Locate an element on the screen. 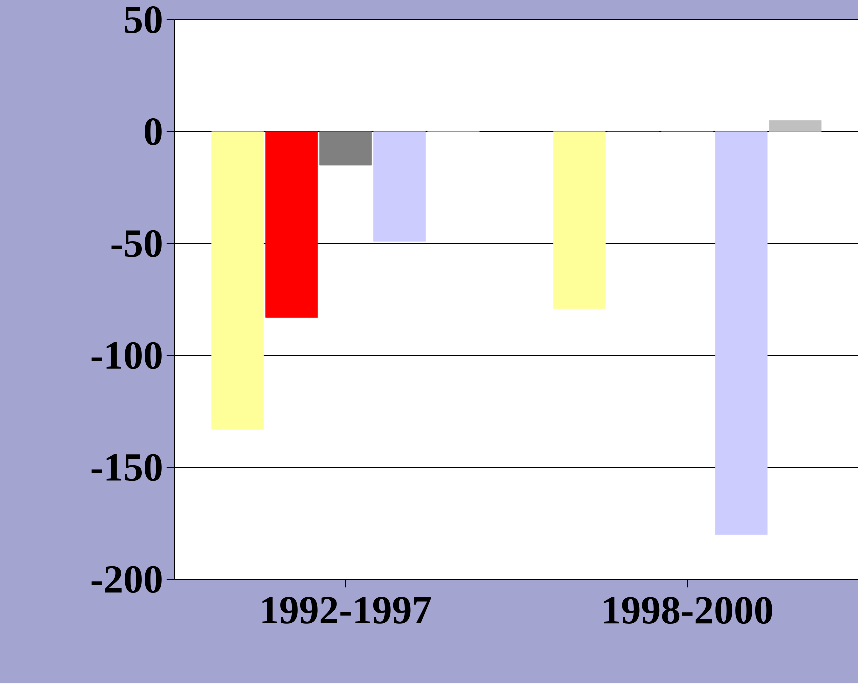  y-tick-label: -150 is located at coordinates (127, 468).